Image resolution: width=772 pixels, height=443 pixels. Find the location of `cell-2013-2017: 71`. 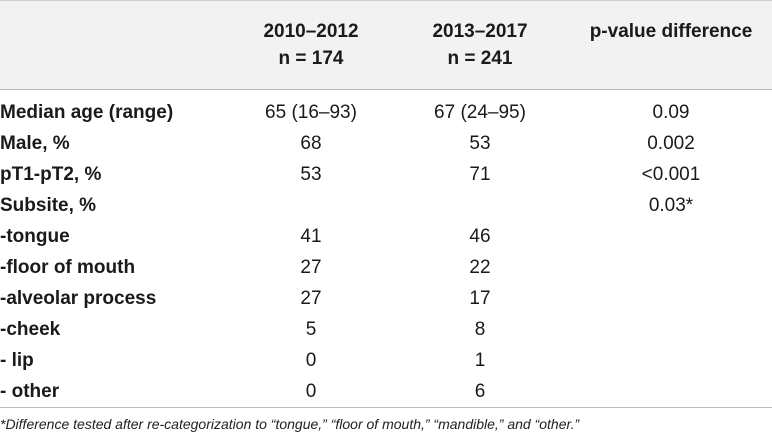

cell-2013-2017: 71 is located at coordinates (480, 174).